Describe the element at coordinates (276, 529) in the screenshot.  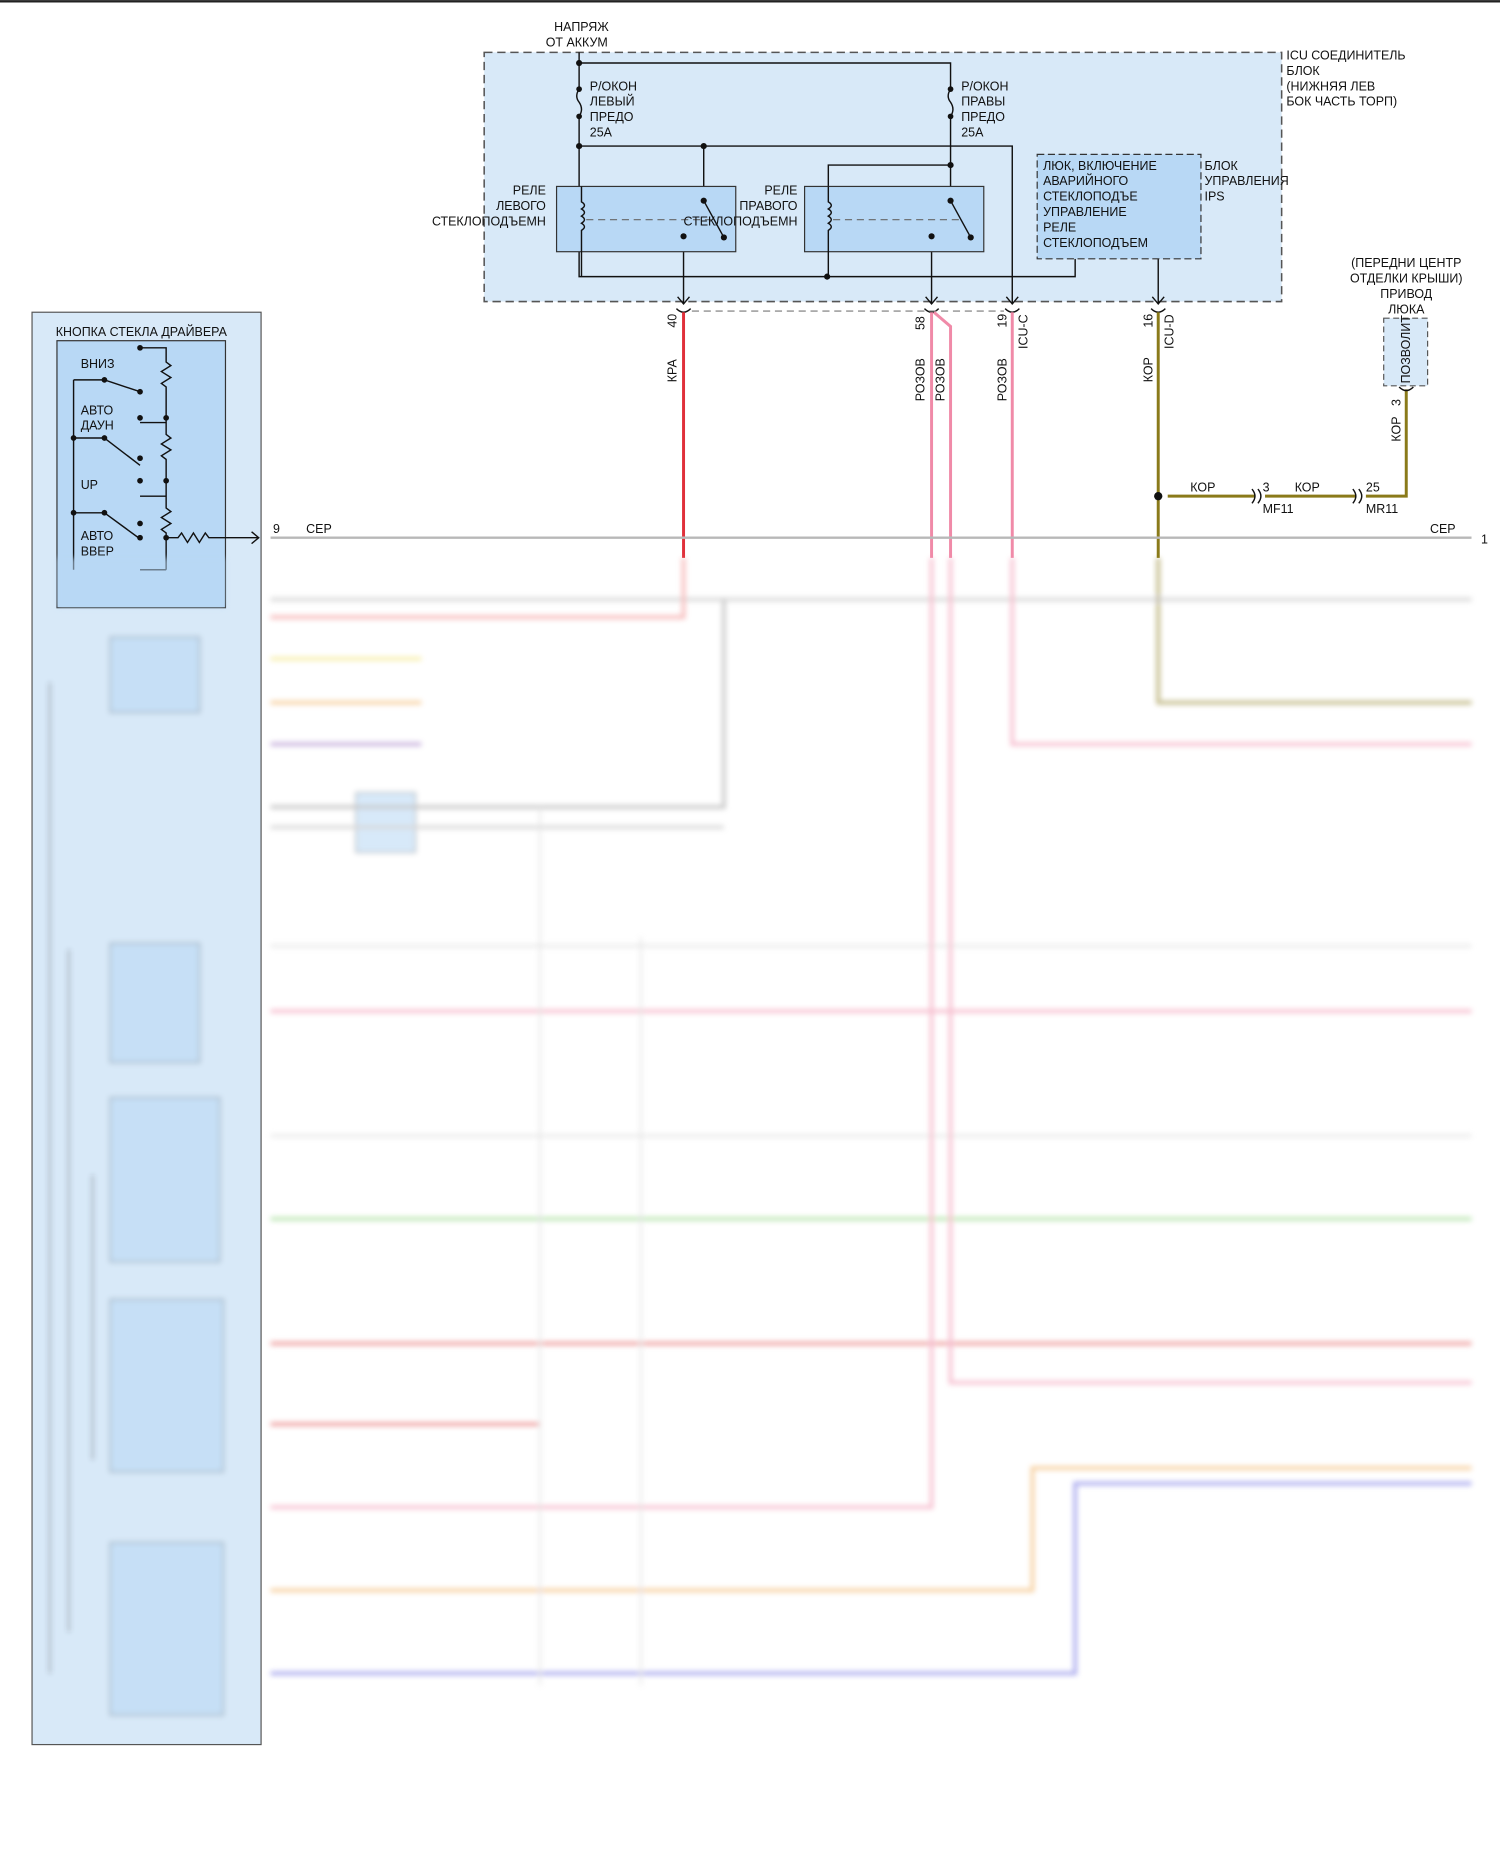
I see `svg-text: 9` at that location.